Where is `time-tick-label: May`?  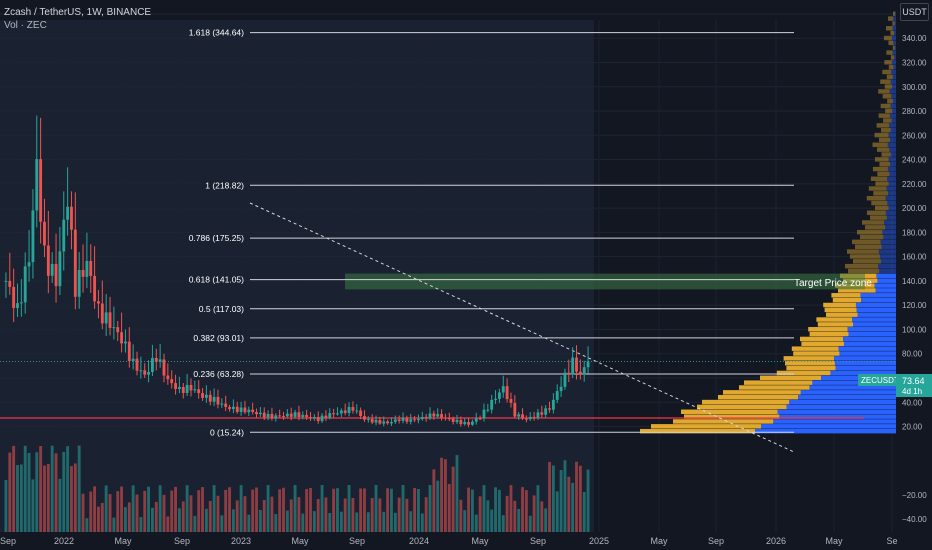 time-tick-label: May is located at coordinates (123, 541).